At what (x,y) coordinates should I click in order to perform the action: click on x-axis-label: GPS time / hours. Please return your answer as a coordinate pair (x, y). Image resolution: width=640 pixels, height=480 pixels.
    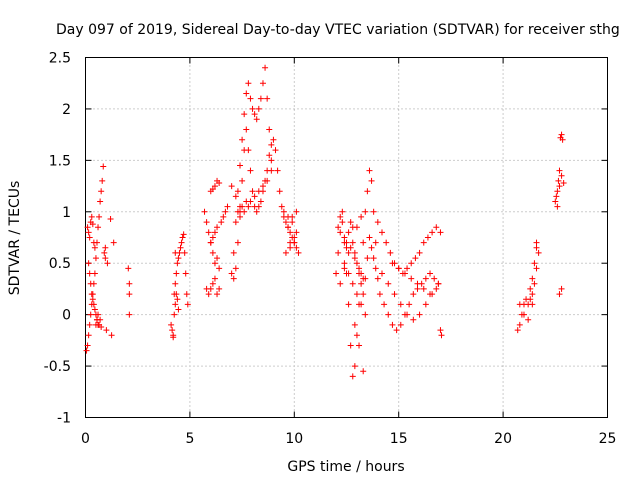
    Looking at the image, I should click on (345, 467).